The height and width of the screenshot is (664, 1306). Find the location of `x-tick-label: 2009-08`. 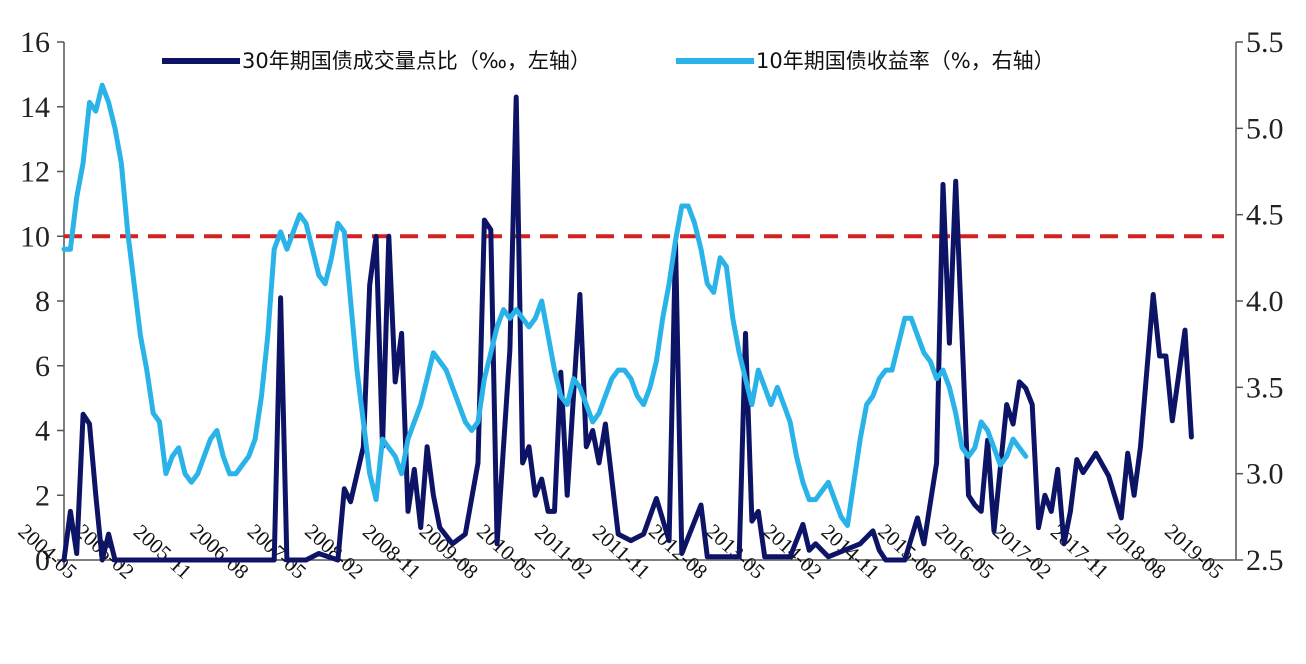

x-tick-label: 2009-08 is located at coordinates (449, 551).